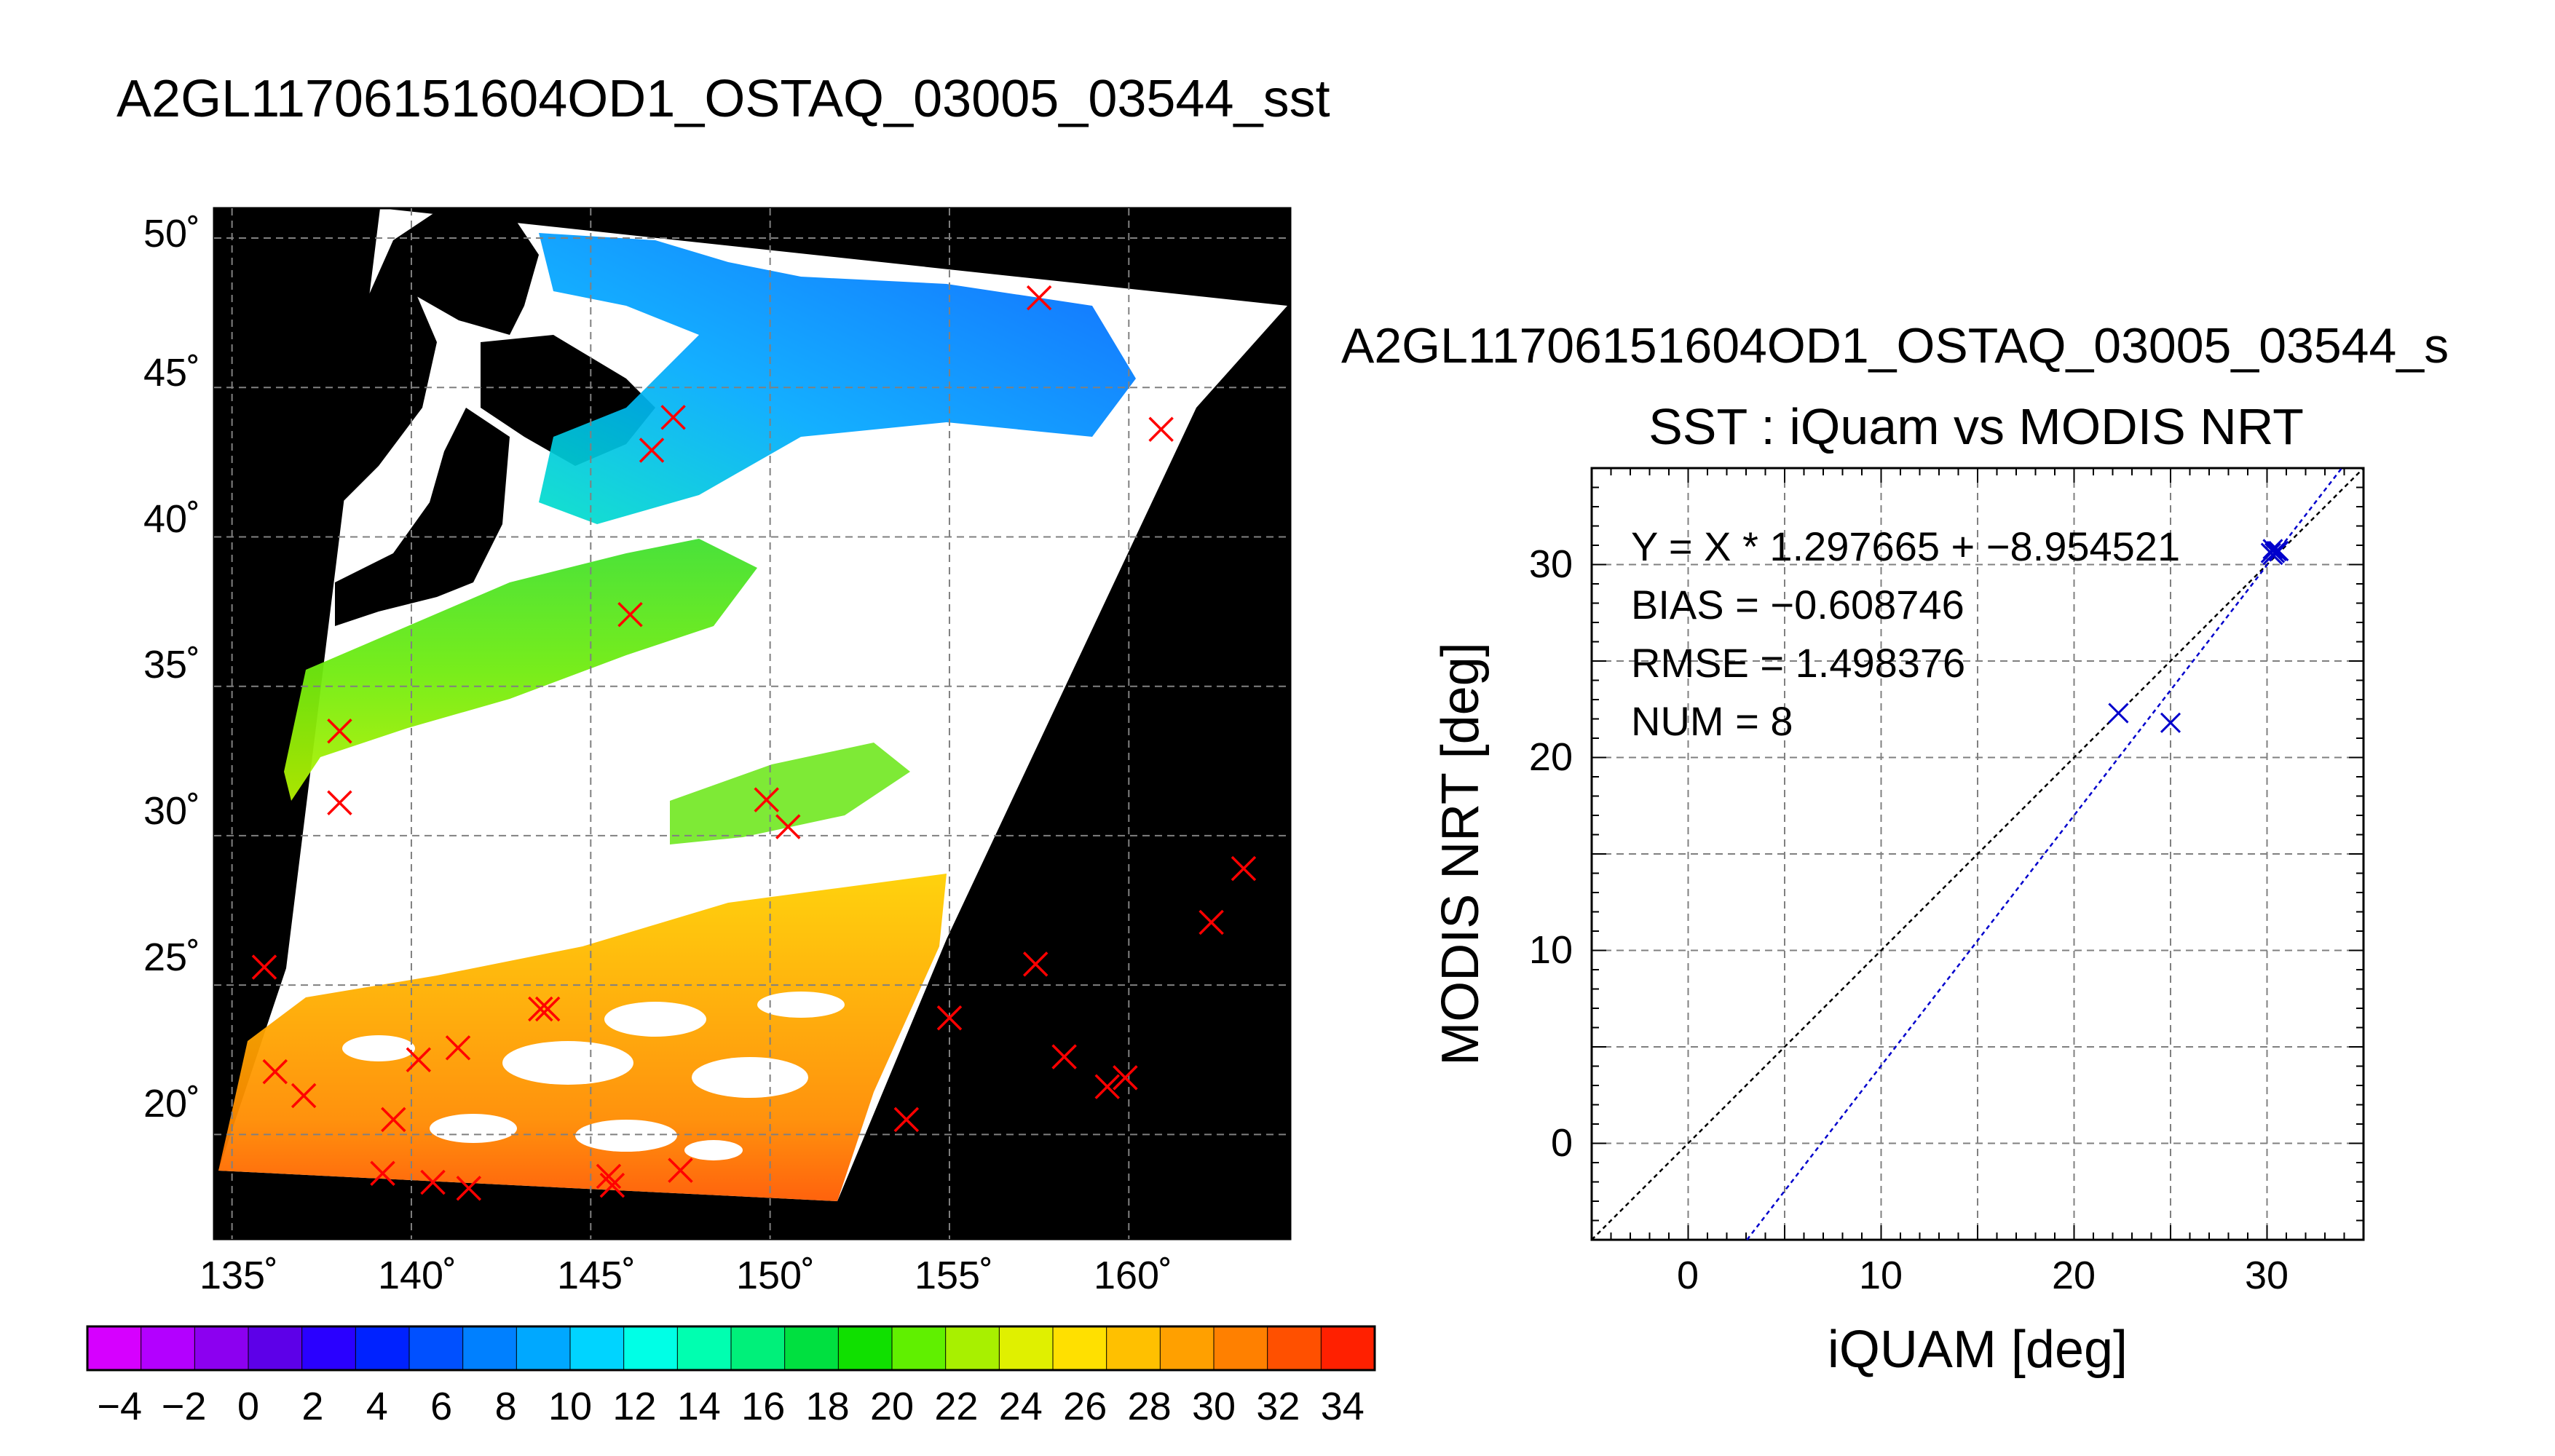 The image size is (2555, 1456). I want to click on y-tick-label: 0, so click(1562, 1143).